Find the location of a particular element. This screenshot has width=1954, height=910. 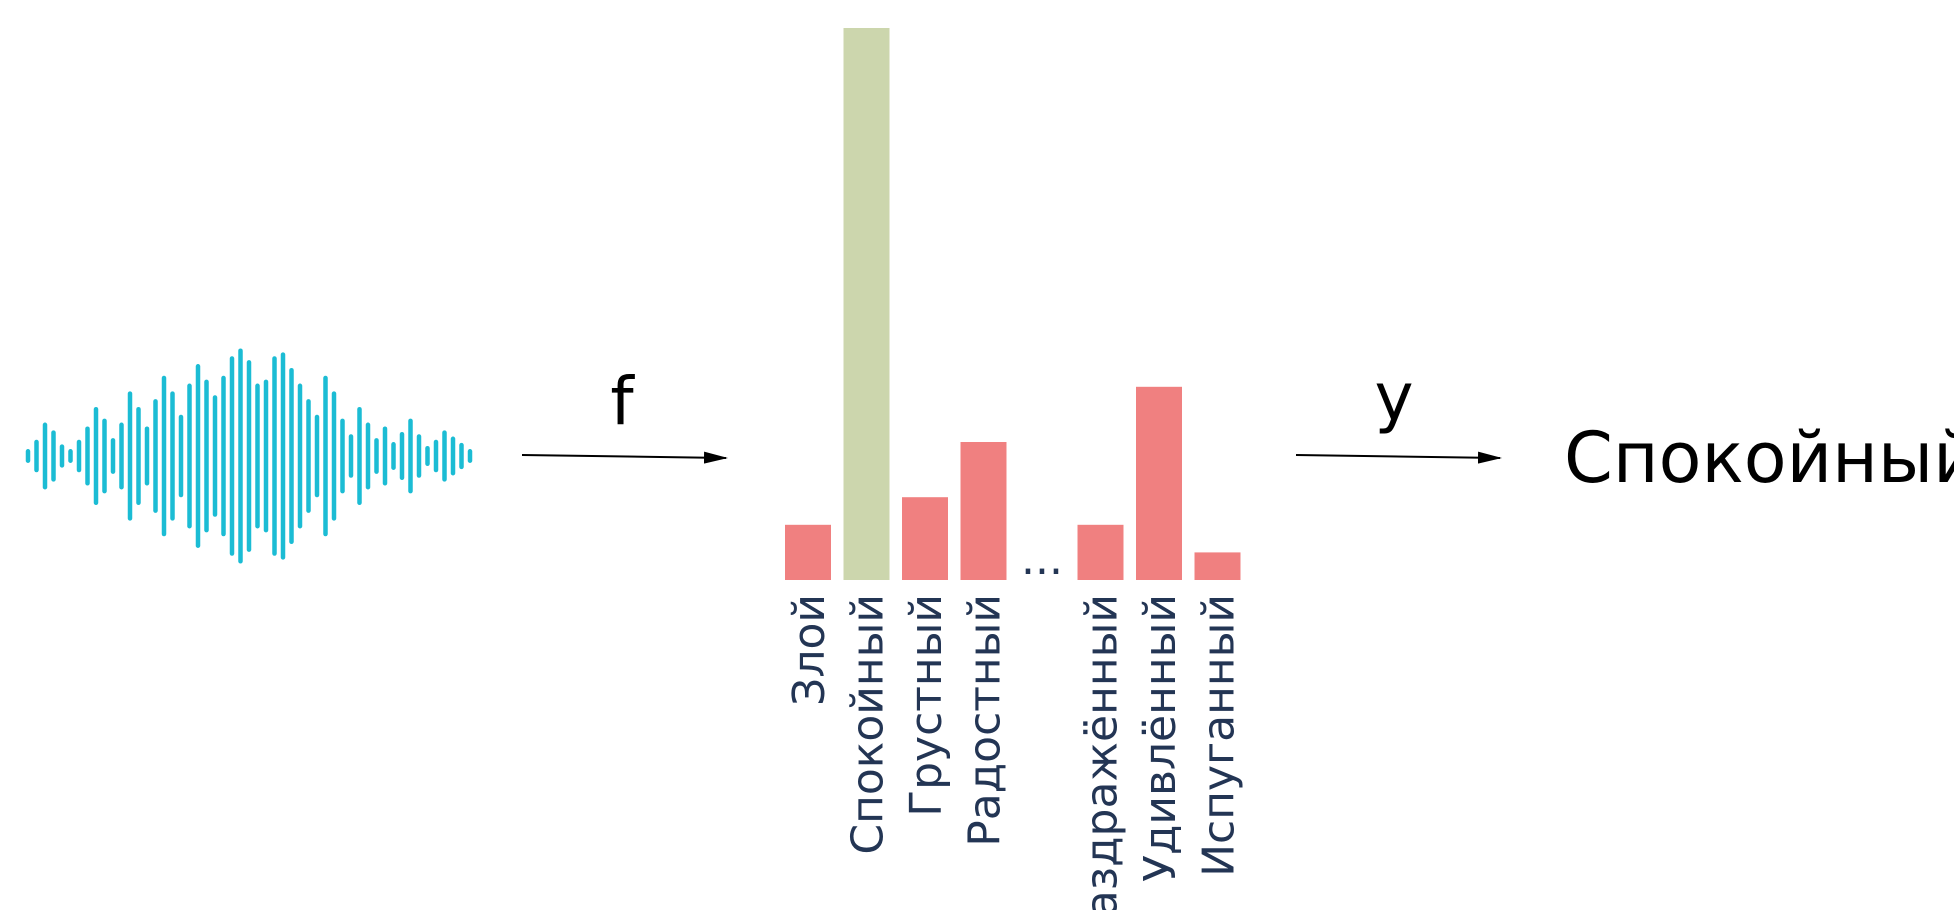

category-label-7: Испуганный is located at coordinates (1219, 735).